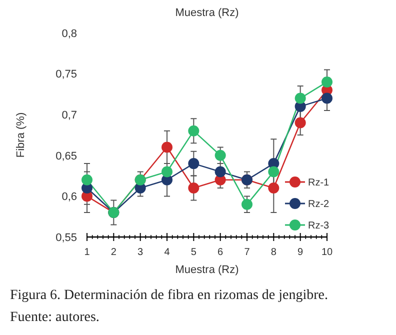  I want to click on x-tick-label: 1, so click(87, 252).